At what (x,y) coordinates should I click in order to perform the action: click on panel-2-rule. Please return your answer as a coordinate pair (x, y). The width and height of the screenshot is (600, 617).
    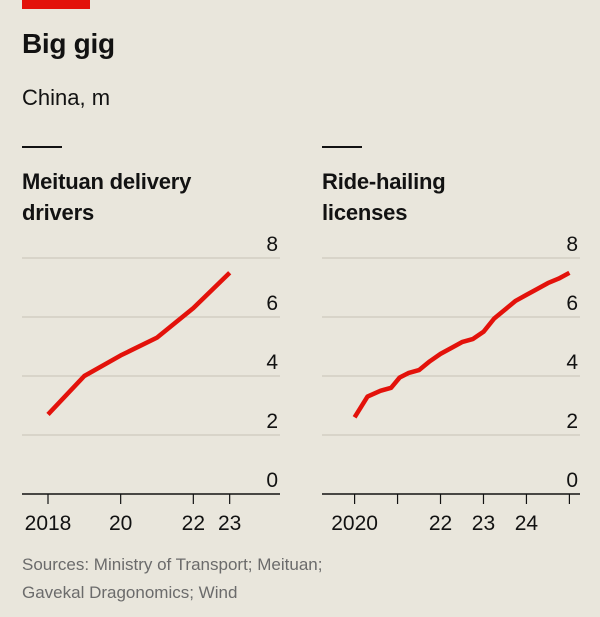
    Looking at the image, I should click on (342, 147).